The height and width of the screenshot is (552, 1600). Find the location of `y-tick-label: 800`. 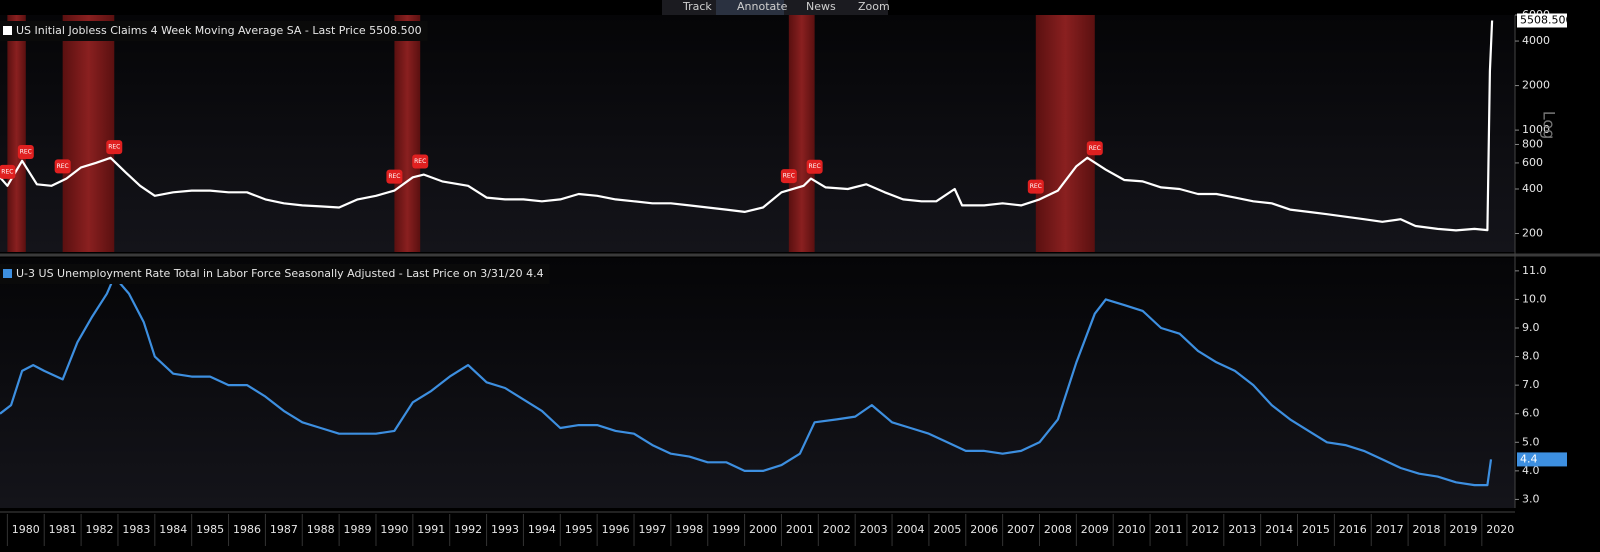

y-tick-label: 800 is located at coordinates (1532, 143).